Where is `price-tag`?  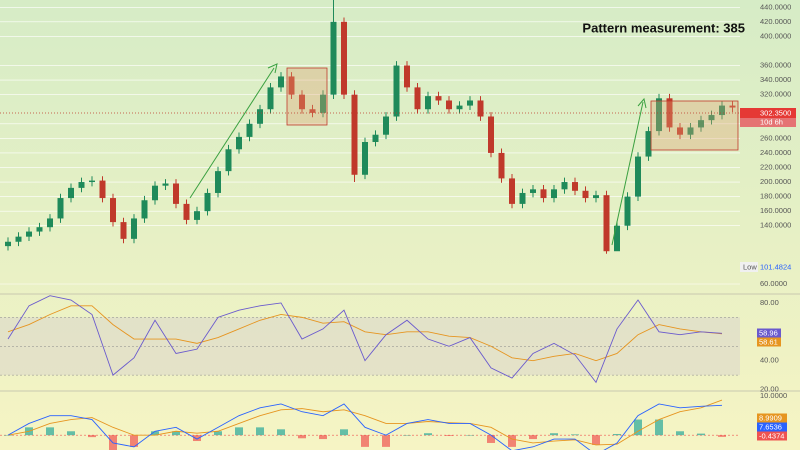 price-tag is located at coordinates (768, 113).